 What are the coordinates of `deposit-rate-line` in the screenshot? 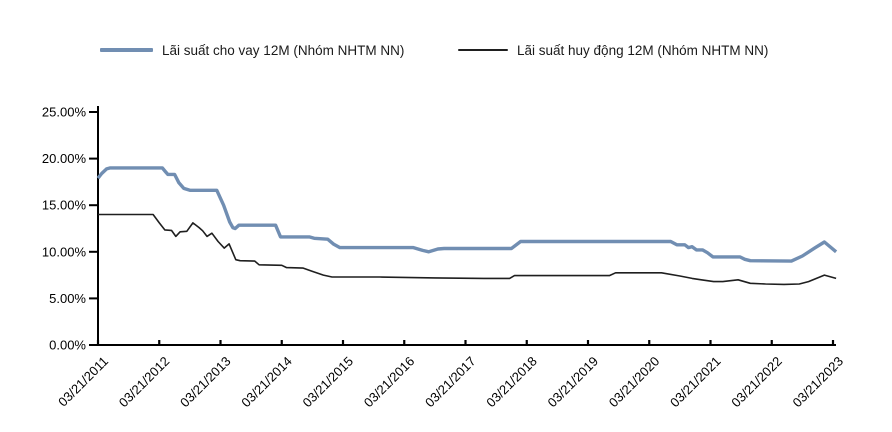 It's located at (467, 249).